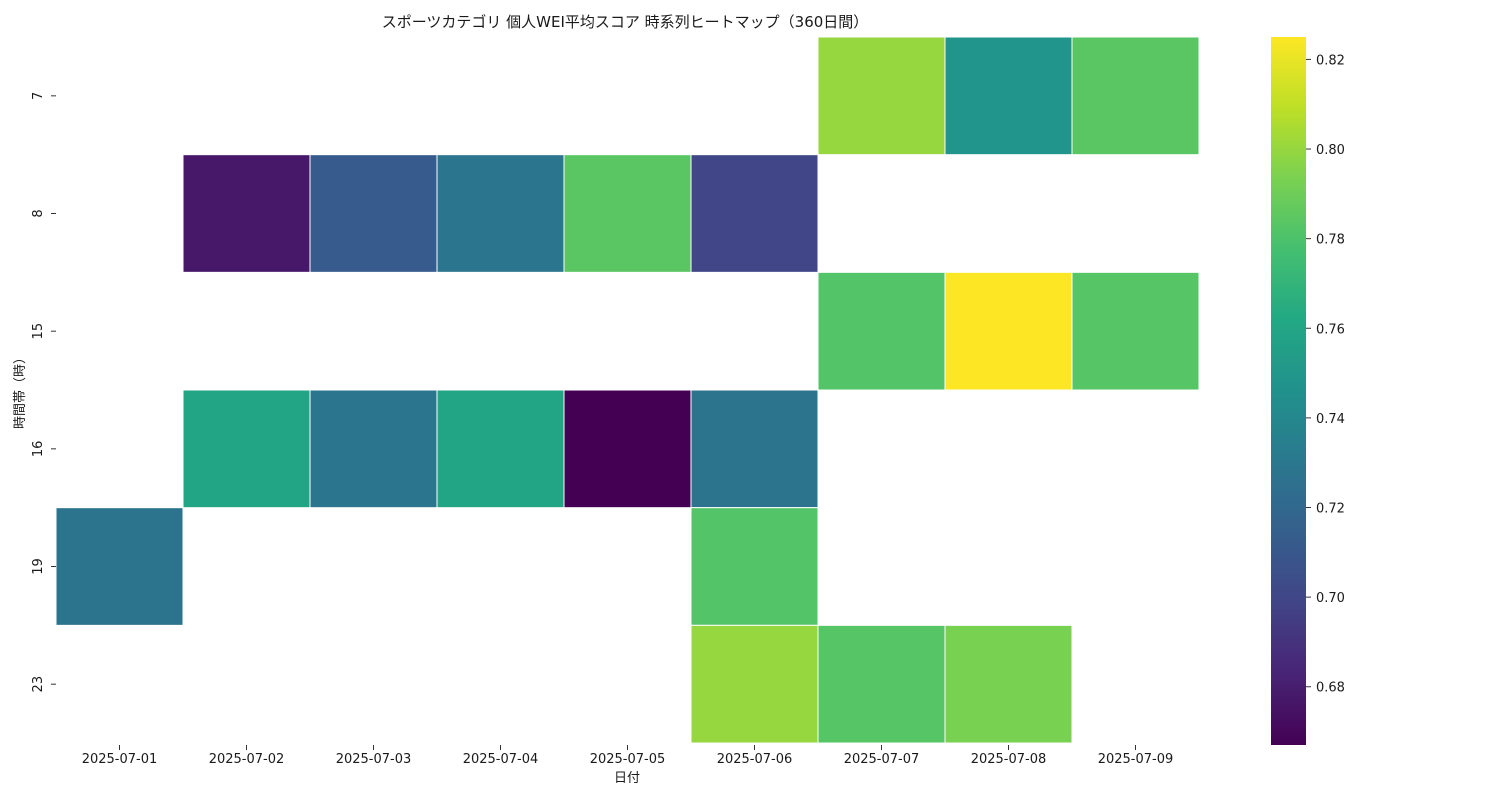 Image resolution: width=1500 pixels, height=800 pixels. I want to click on colorbar-tick-label: 0.78, so click(1330, 240).